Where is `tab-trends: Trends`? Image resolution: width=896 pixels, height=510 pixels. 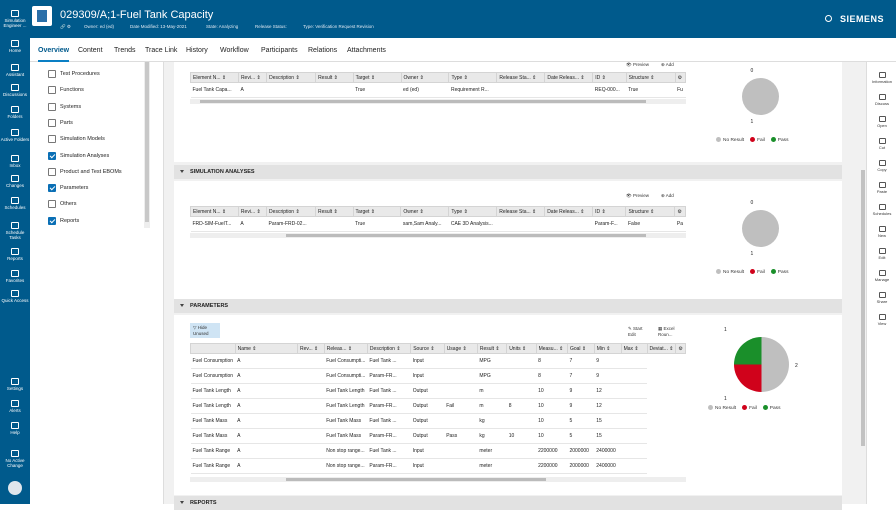
tab-trends: Trends is located at coordinates (125, 50).